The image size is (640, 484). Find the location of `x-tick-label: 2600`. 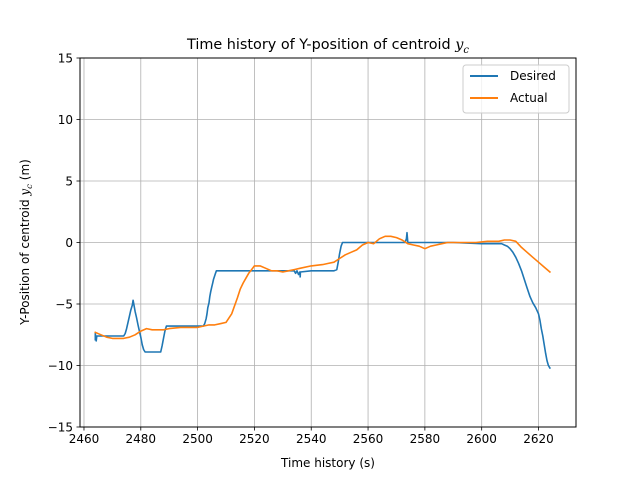

x-tick-label: 2600 is located at coordinates (481, 439).